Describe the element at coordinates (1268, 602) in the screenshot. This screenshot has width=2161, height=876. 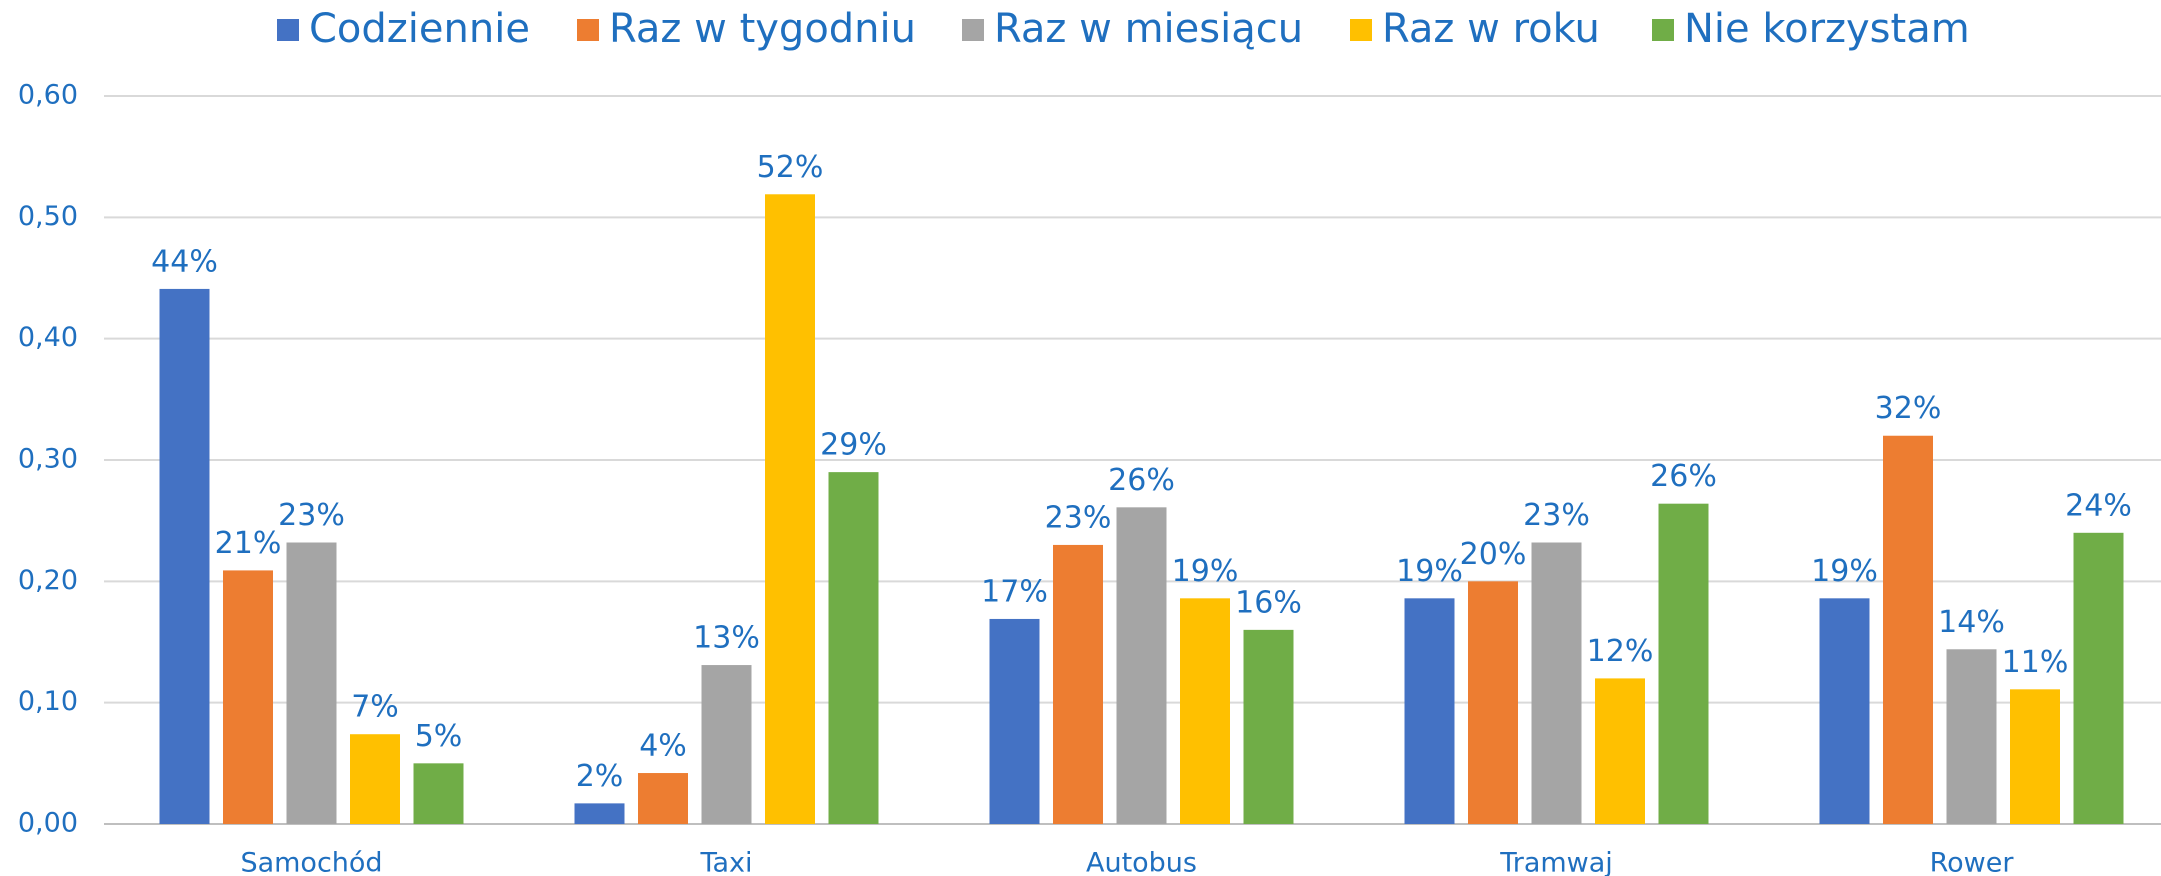
I see `data-label: 16%` at that location.